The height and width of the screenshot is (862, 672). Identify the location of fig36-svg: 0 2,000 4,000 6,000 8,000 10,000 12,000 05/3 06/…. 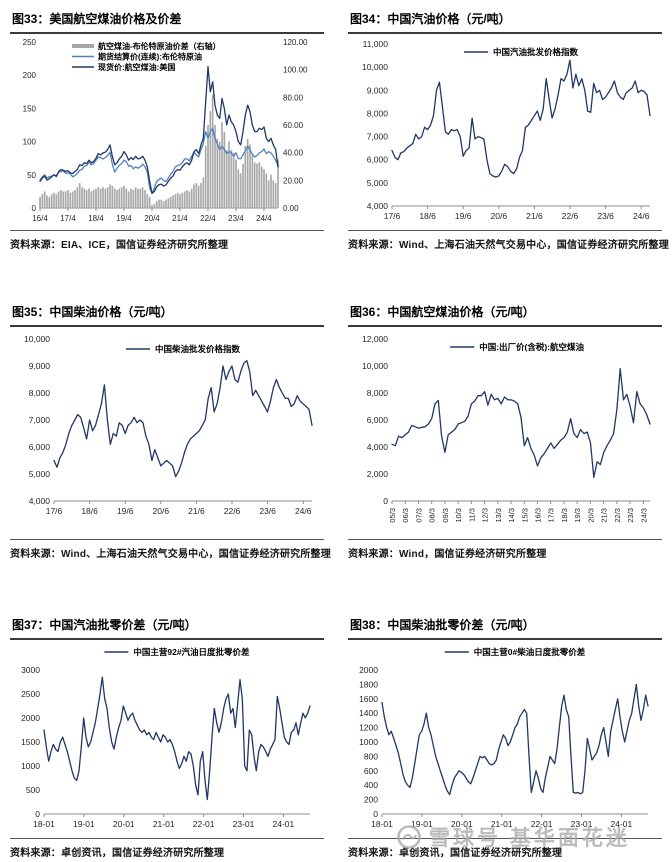
(506, 428).